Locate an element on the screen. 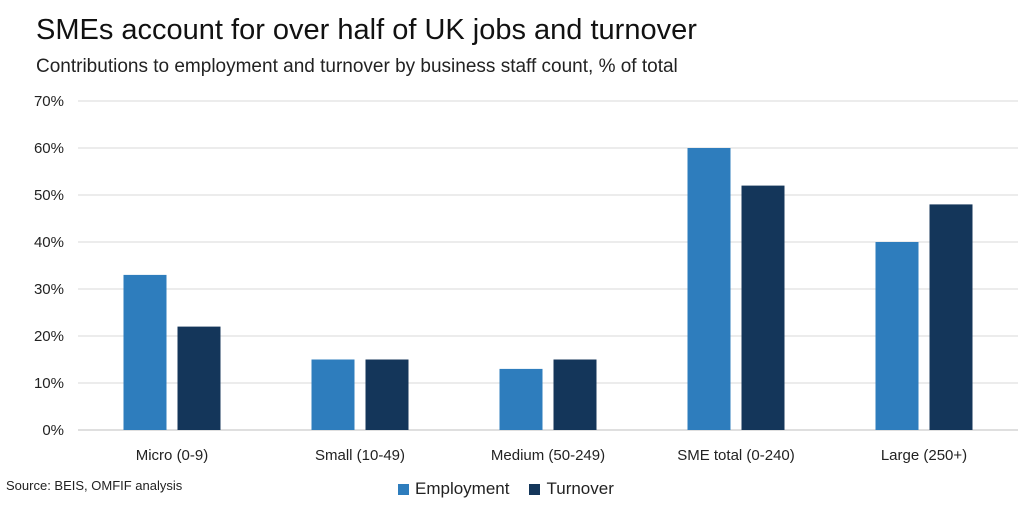 The width and height of the screenshot is (1024, 509). x-tick-label: Medium (50-249) is located at coordinates (548, 455).